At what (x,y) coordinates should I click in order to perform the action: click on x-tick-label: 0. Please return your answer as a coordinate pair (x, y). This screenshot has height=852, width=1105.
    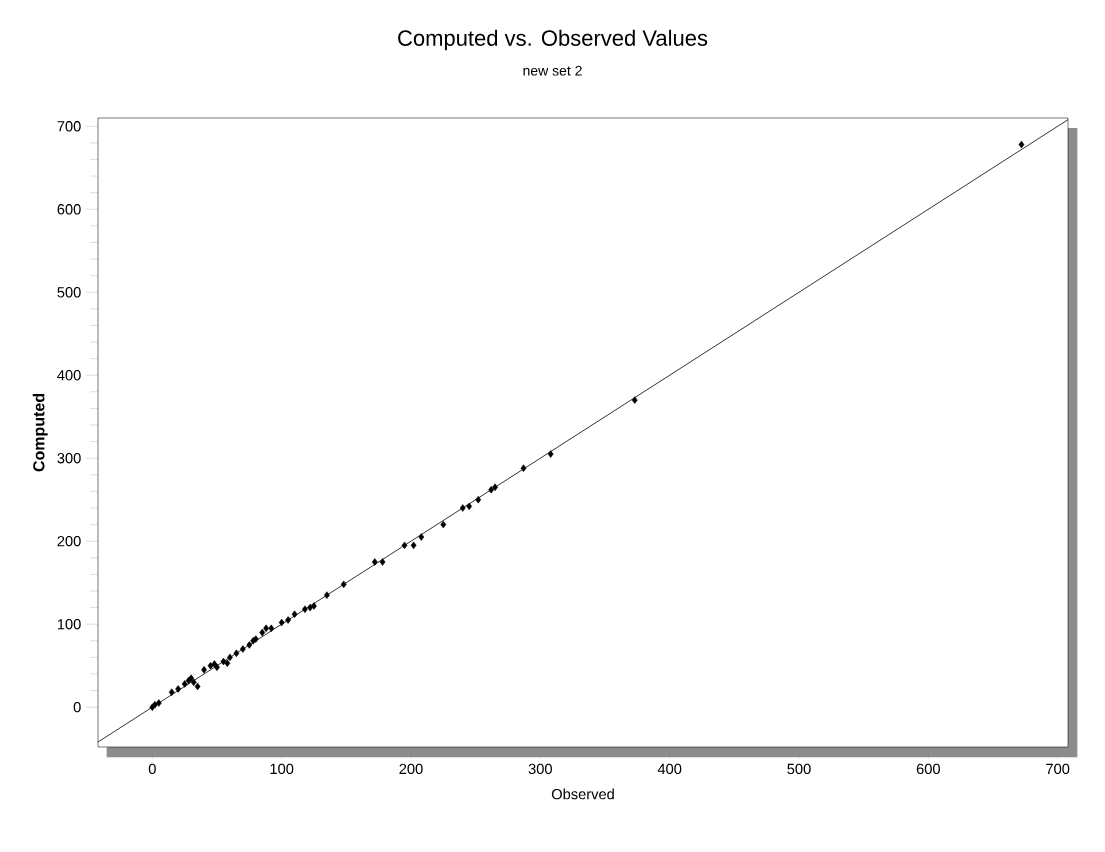
    Looking at the image, I should click on (152, 769).